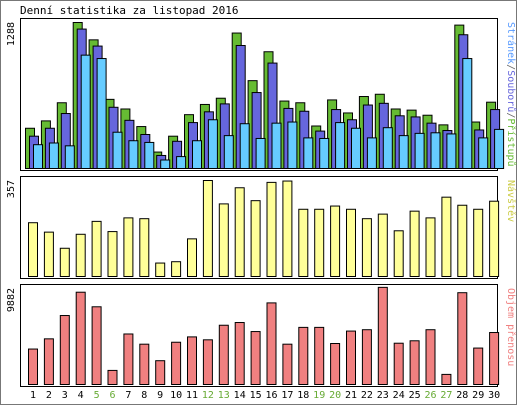  Describe the element at coordinates (128, 395) in the screenshot. I see `x-tick-label-7: 7` at that location.